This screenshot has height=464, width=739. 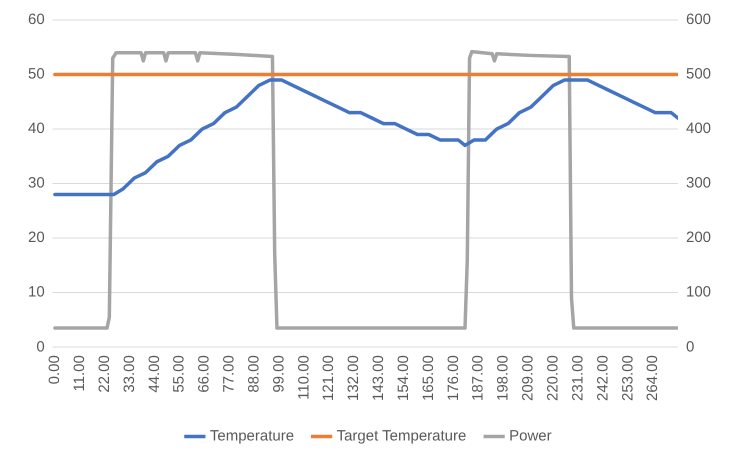 What do you see at coordinates (104, 374) in the screenshot?
I see `x-tick-label: 22.00` at bounding box center [104, 374].